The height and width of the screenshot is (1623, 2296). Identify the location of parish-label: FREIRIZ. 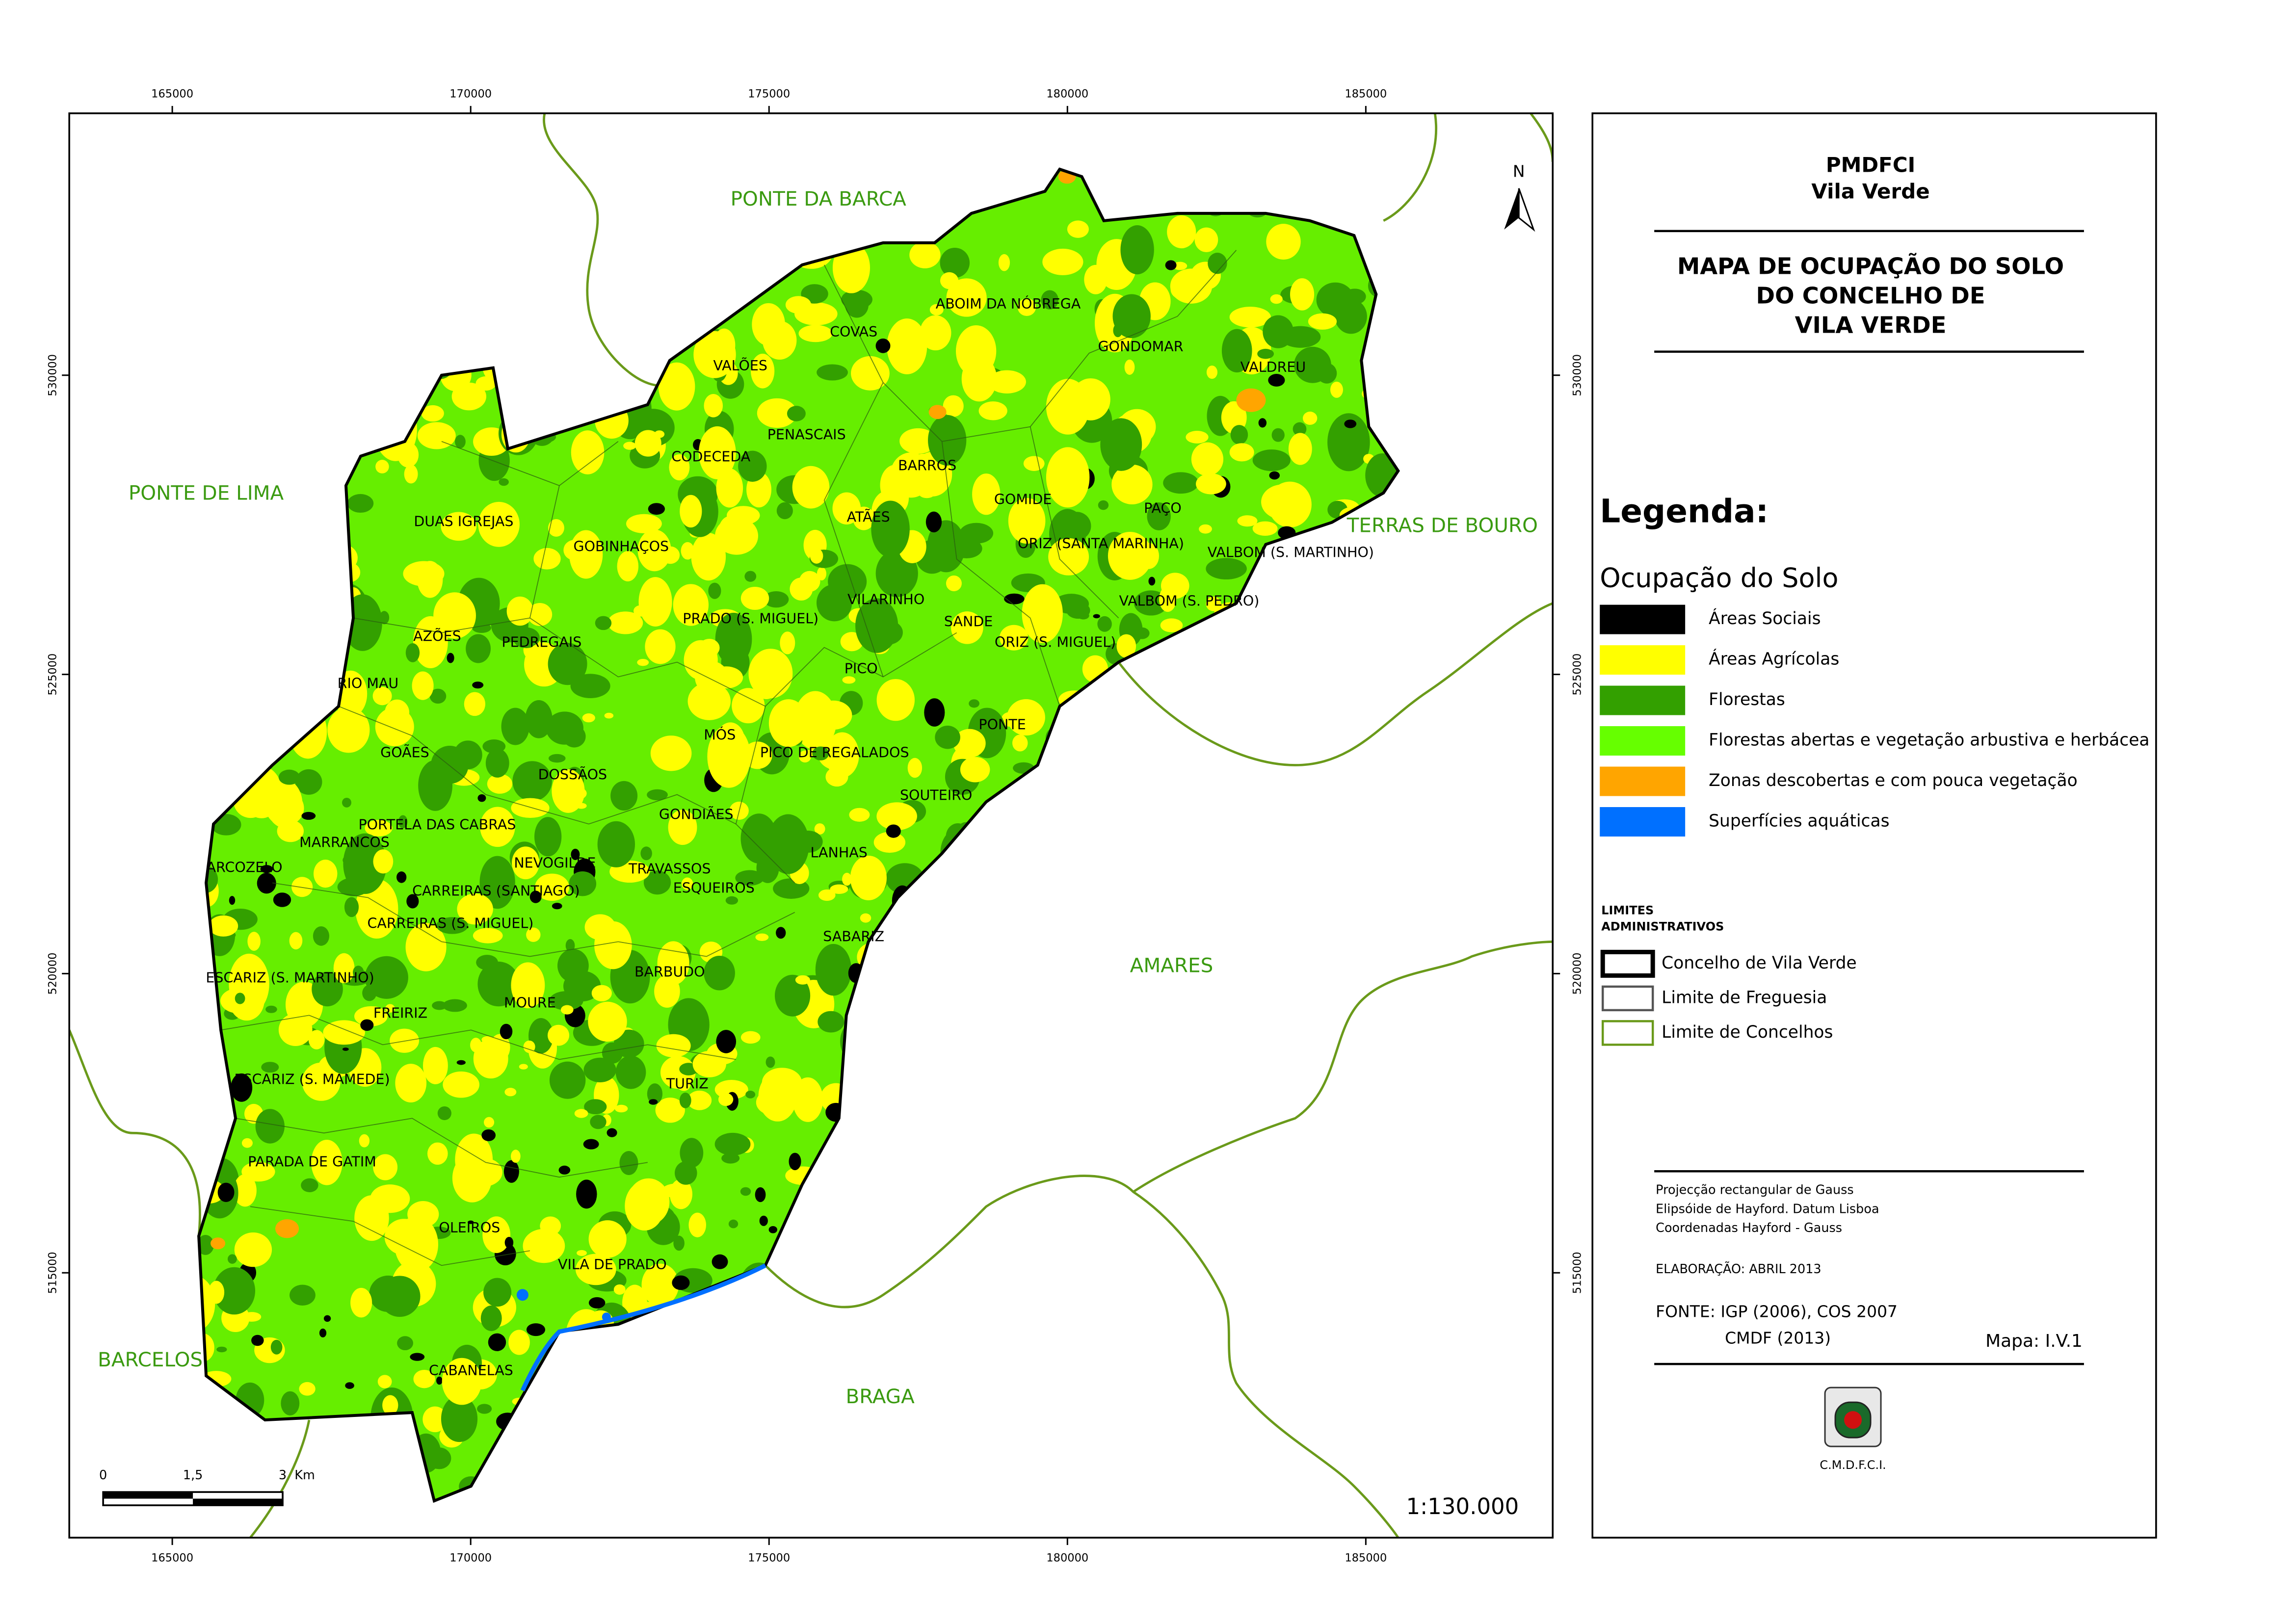
(400, 1013).